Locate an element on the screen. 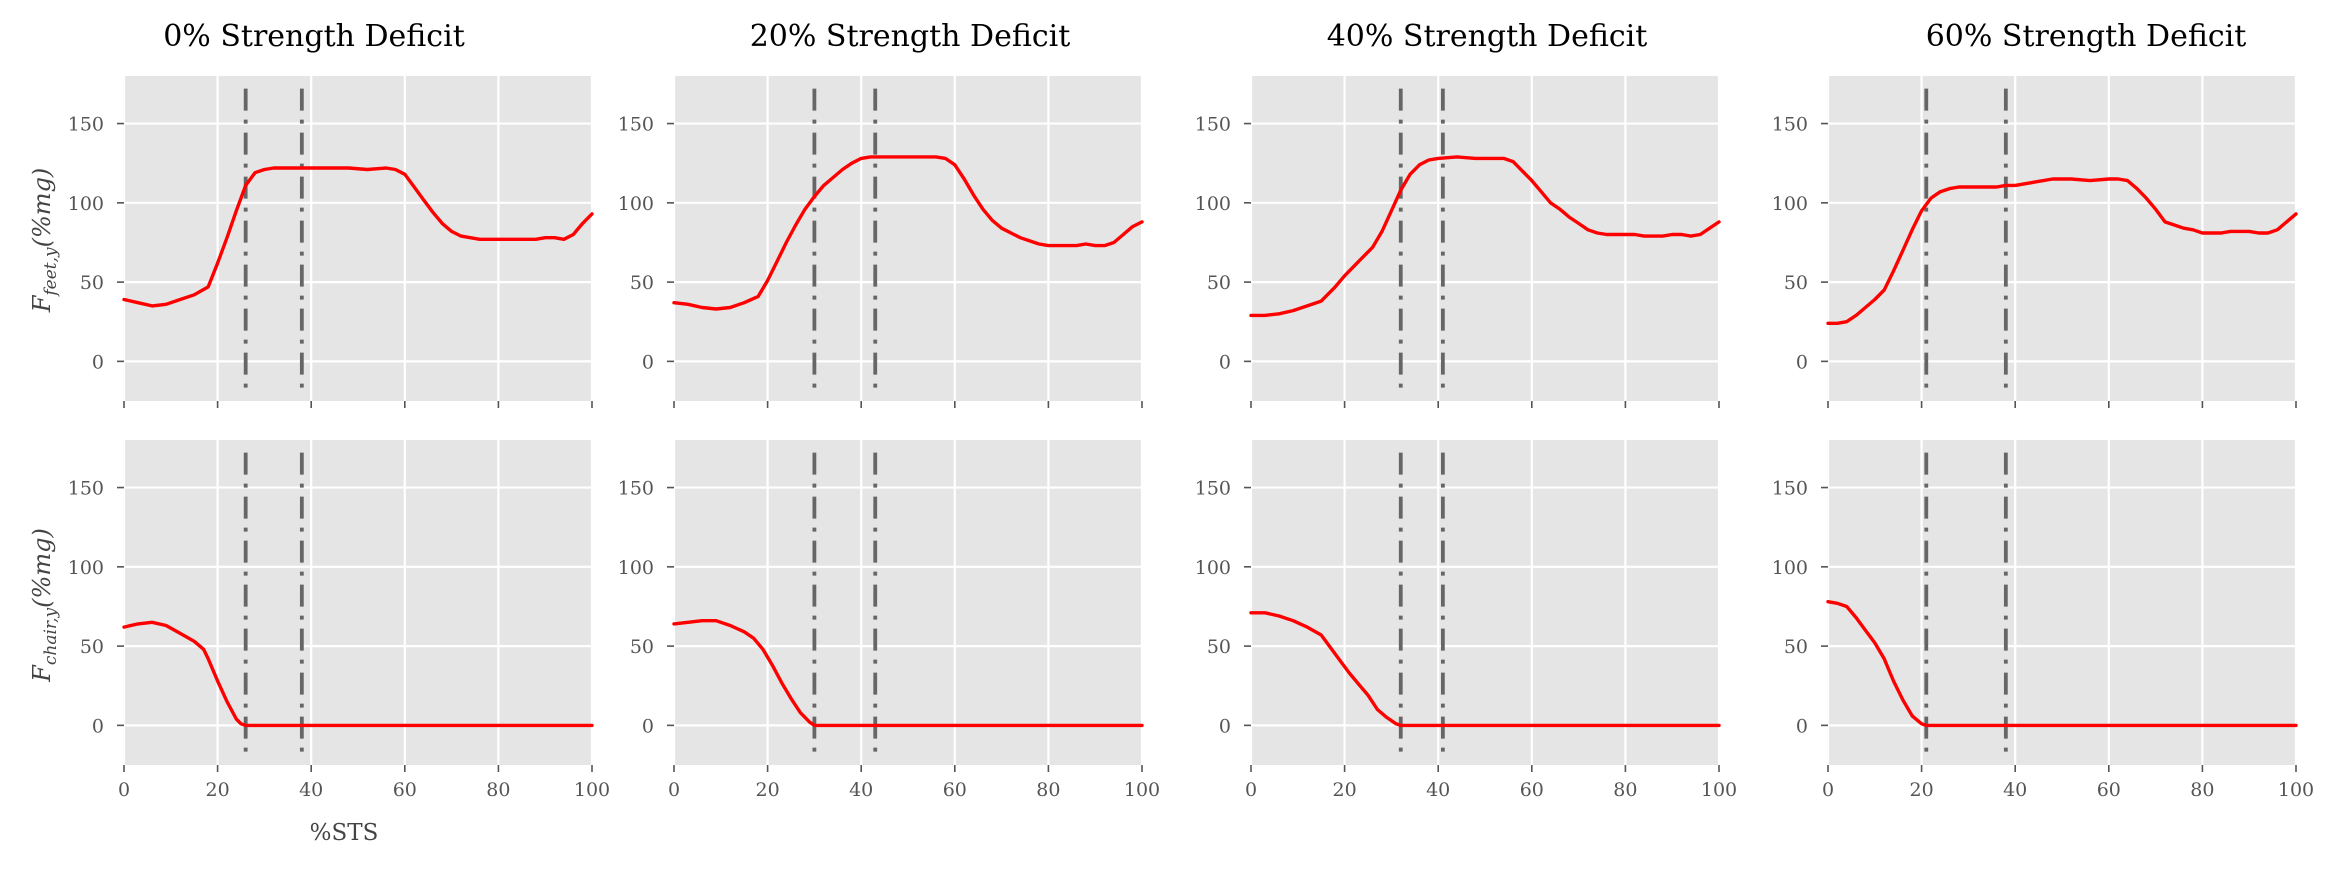 This screenshot has width=2342, height=869. panel-8-xtick-label-100: 100 is located at coordinates (2296, 790).